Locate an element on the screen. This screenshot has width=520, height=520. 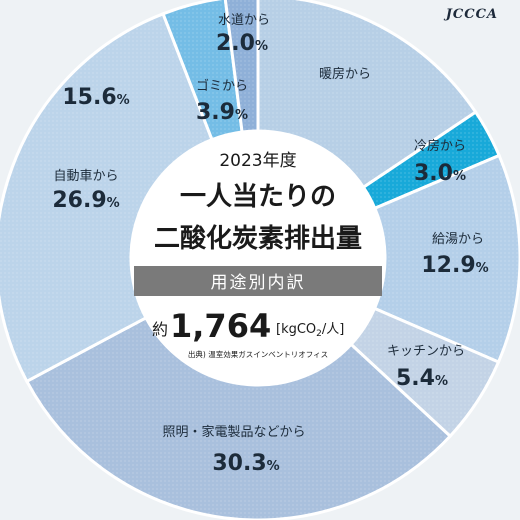
slice-label-2: 給湯から is located at coordinates (458, 239).